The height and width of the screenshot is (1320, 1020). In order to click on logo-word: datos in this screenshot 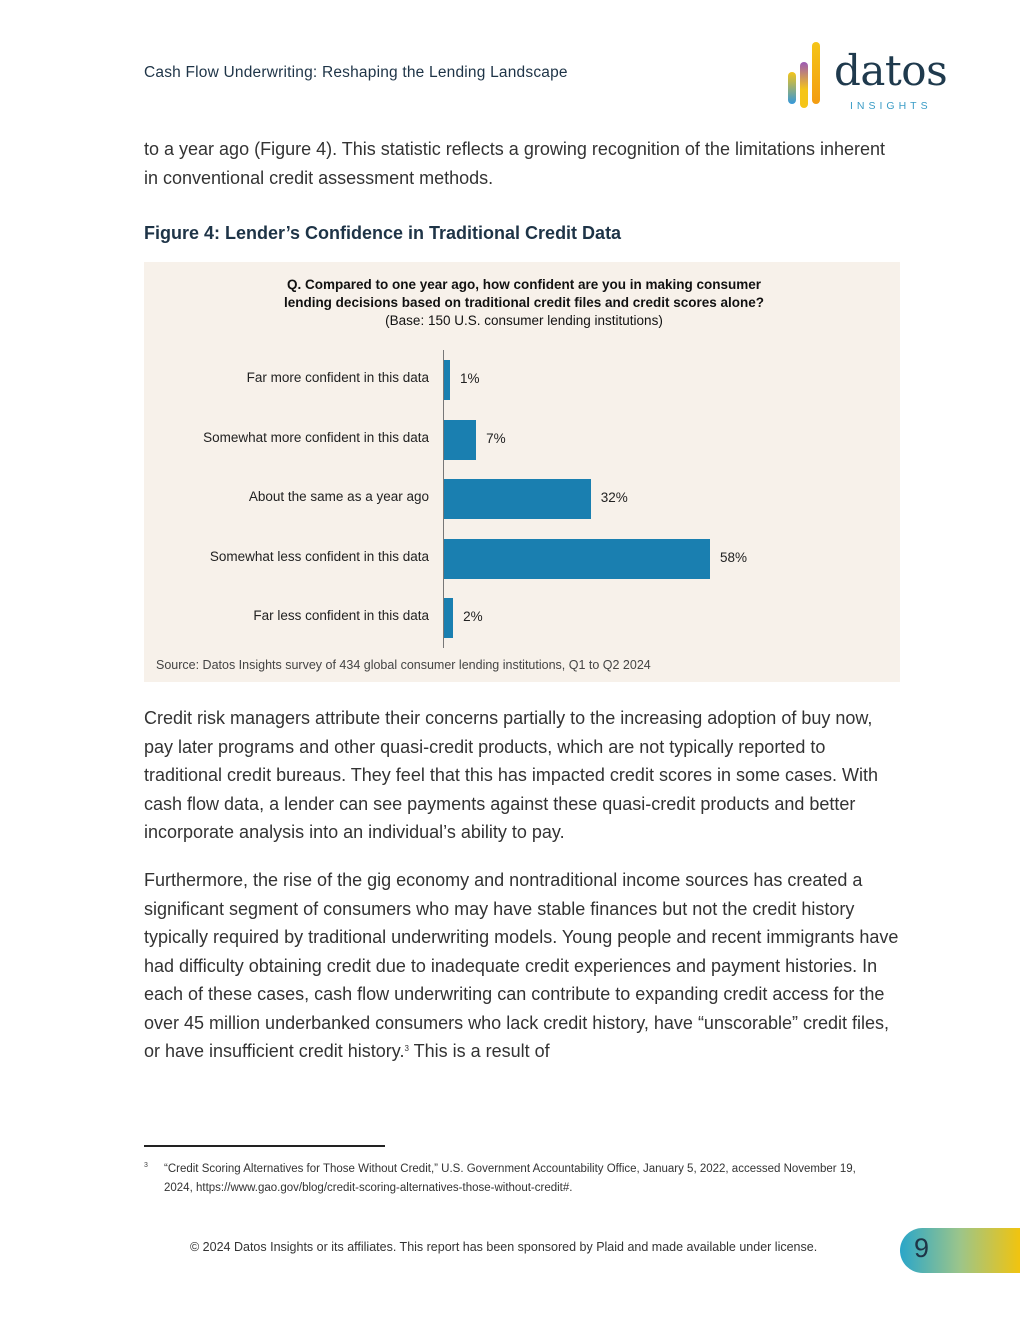, I will do `click(891, 70)`.